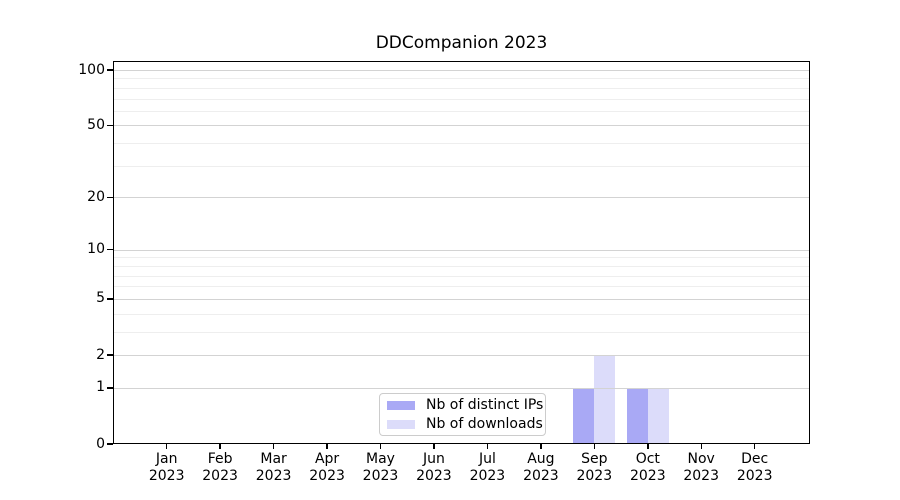  Describe the element at coordinates (166, 459) in the screenshot. I see `x-tick-month: Jan` at that location.